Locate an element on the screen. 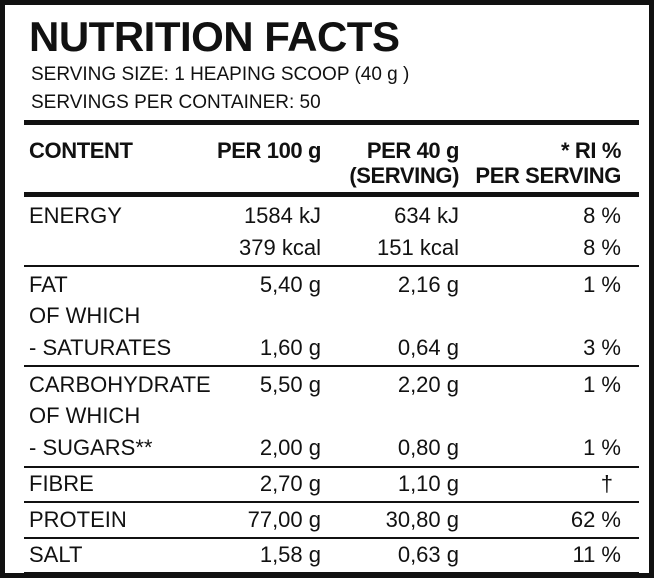  row-label-energy: ENERGY is located at coordinates (75, 215).